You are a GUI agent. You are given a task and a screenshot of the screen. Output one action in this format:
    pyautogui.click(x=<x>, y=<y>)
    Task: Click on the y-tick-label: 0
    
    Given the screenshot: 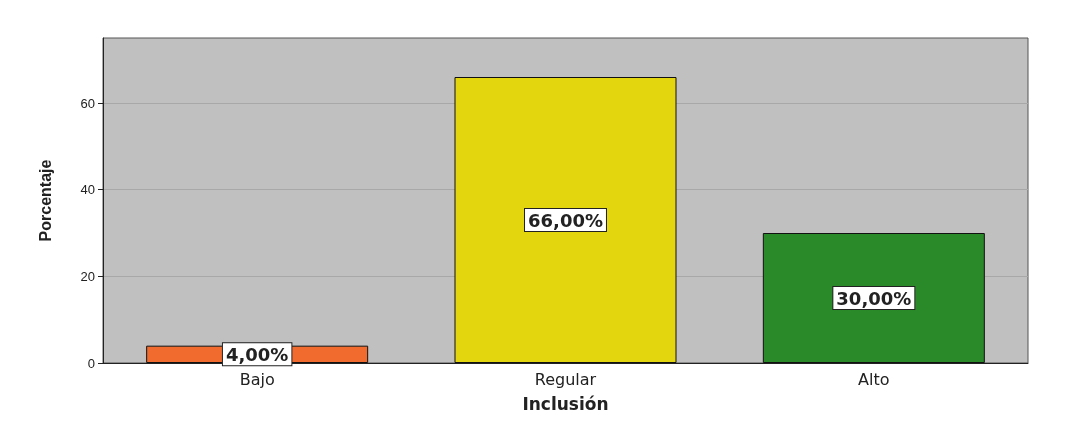 What is the action you would take?
    pyautogui.click(x=91, y=363)
    